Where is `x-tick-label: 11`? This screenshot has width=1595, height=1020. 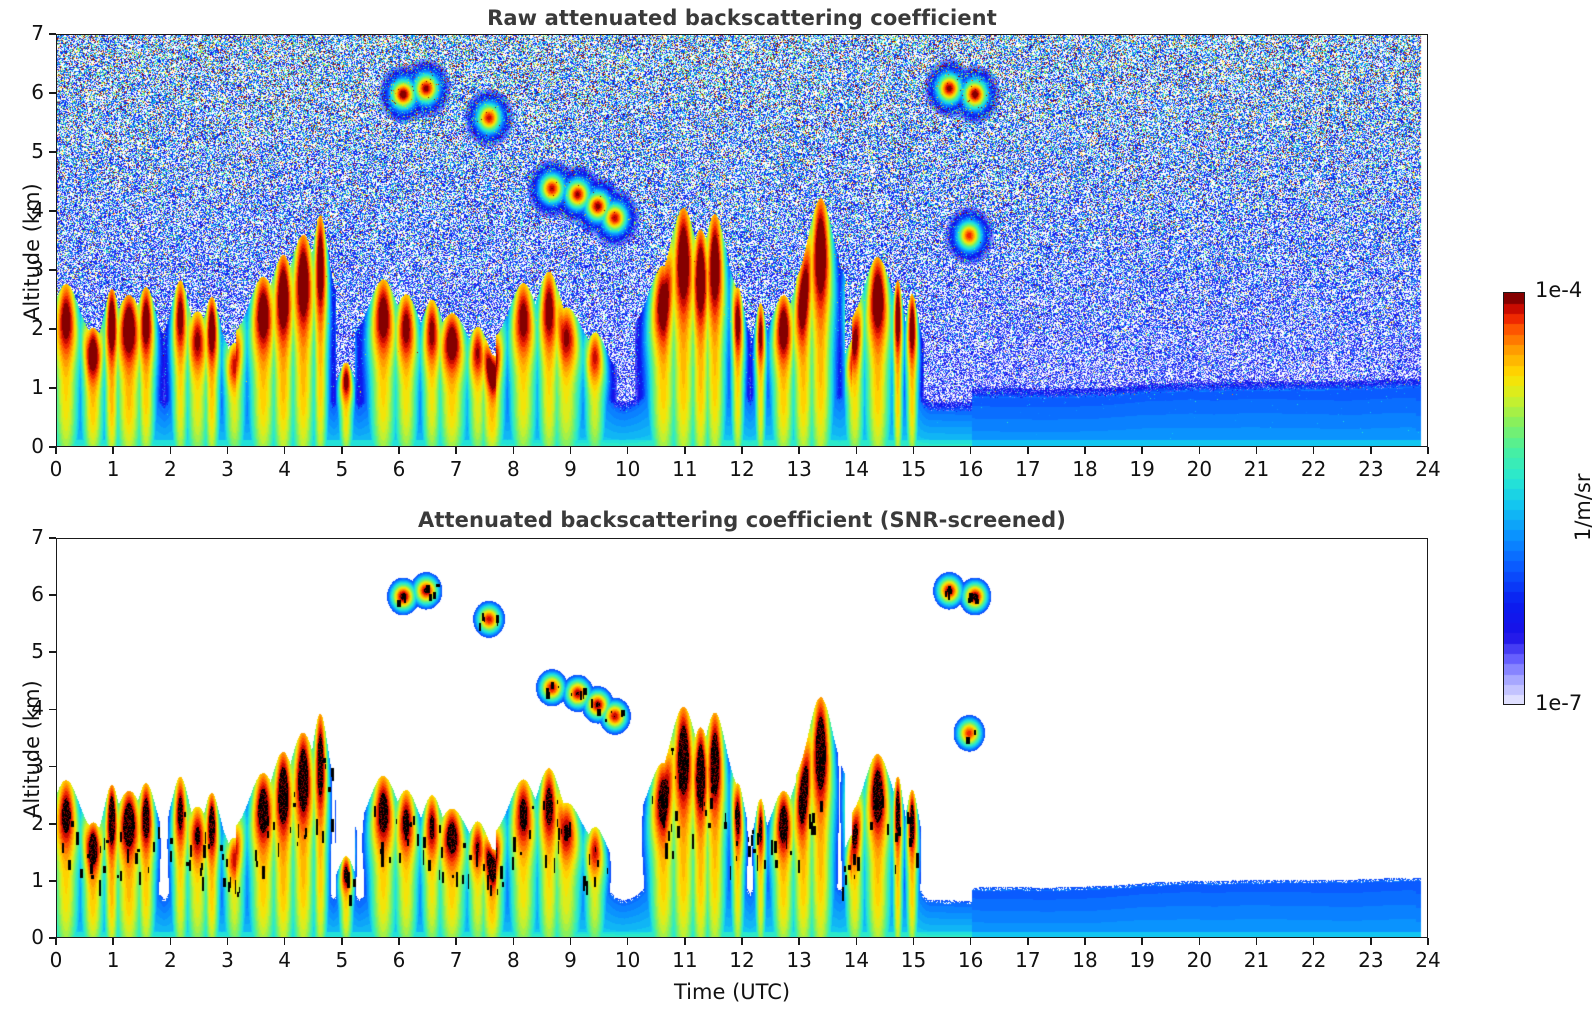 x-tick-label: 11 is located at coordinates (685, 960).